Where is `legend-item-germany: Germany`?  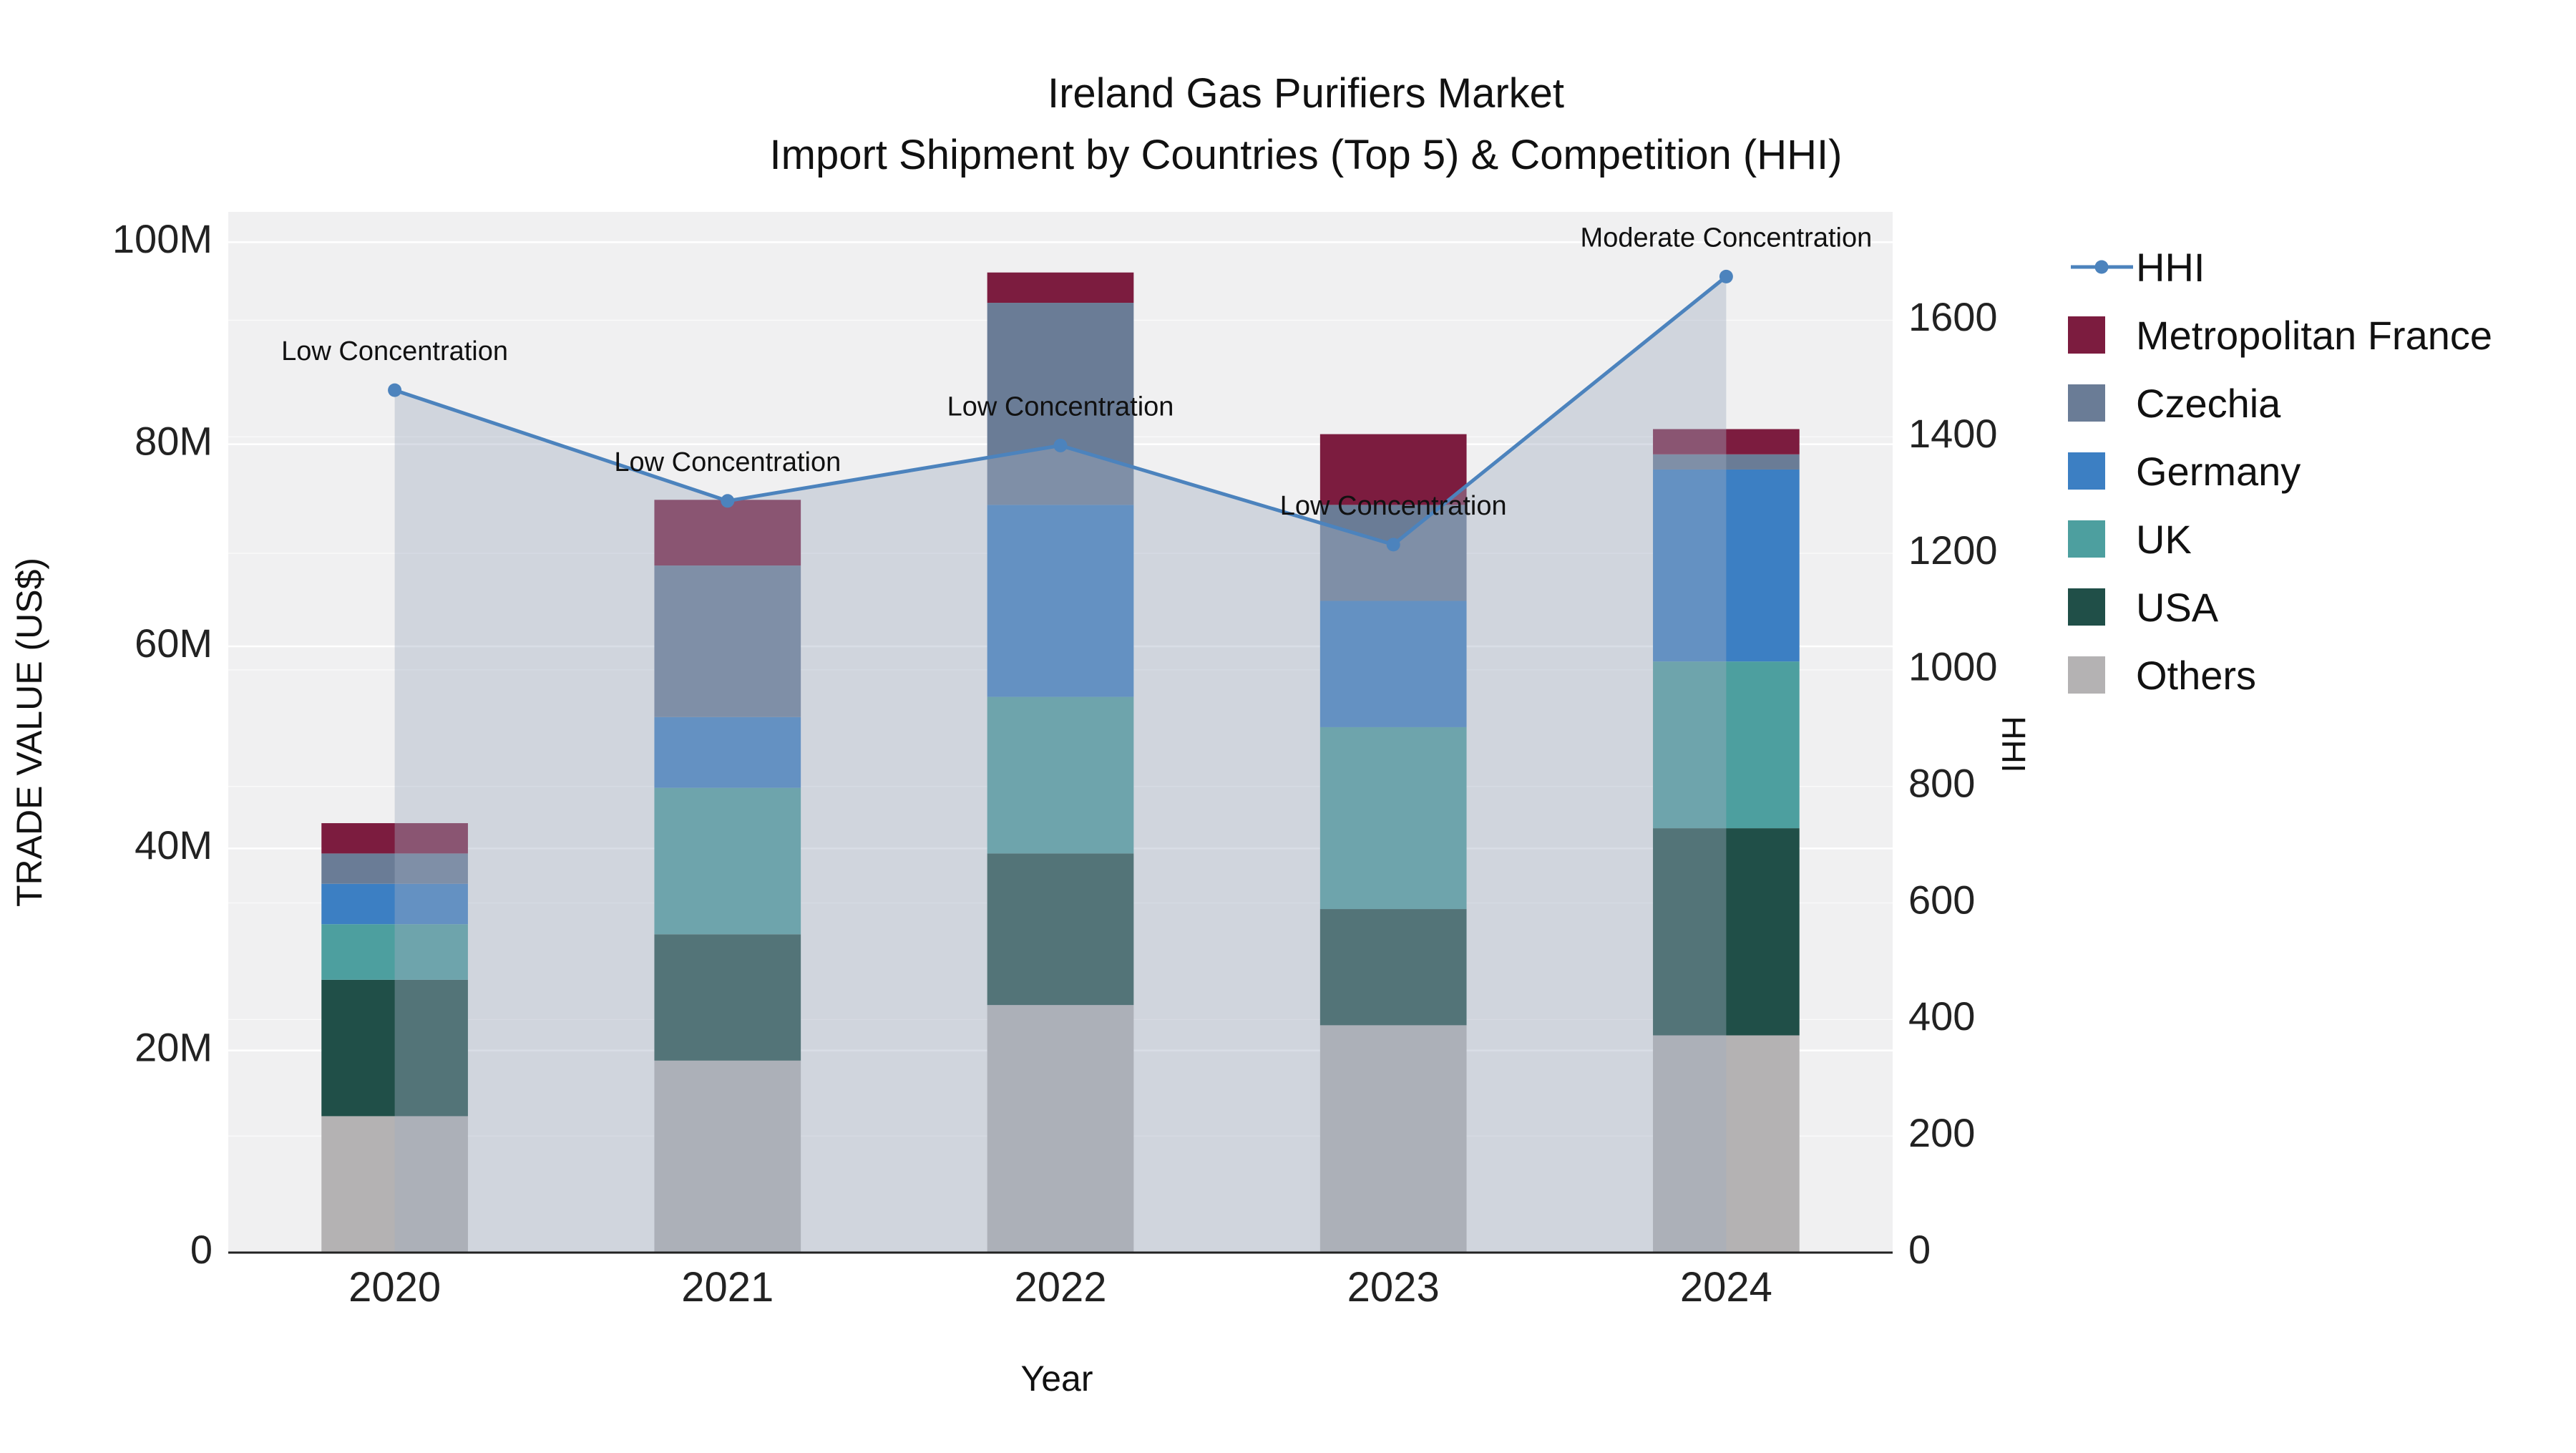 legend-item-germany: Germany is located at coordinates (2280, 471).